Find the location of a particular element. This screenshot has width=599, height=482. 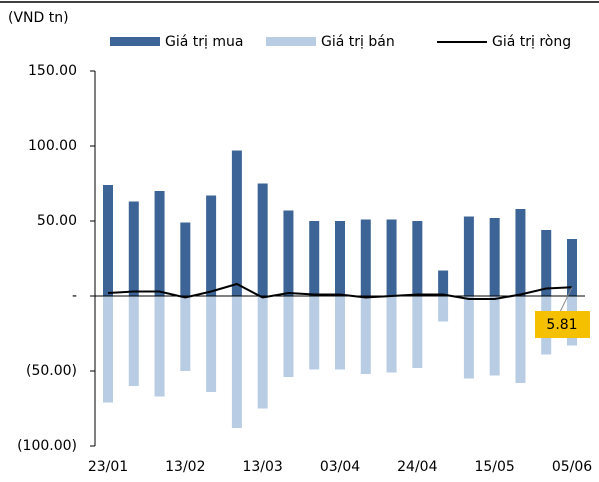

y-tick-label: 50.00 is located at coordinates (57, 221).